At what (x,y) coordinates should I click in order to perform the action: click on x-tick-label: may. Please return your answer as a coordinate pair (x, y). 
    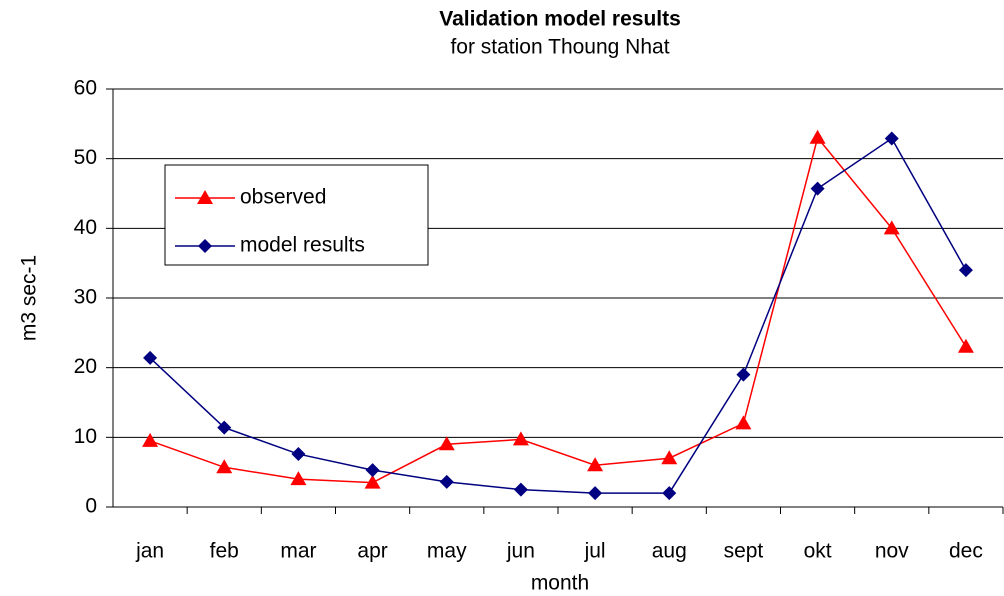
    Looking at the image, I should click on (447, 551).